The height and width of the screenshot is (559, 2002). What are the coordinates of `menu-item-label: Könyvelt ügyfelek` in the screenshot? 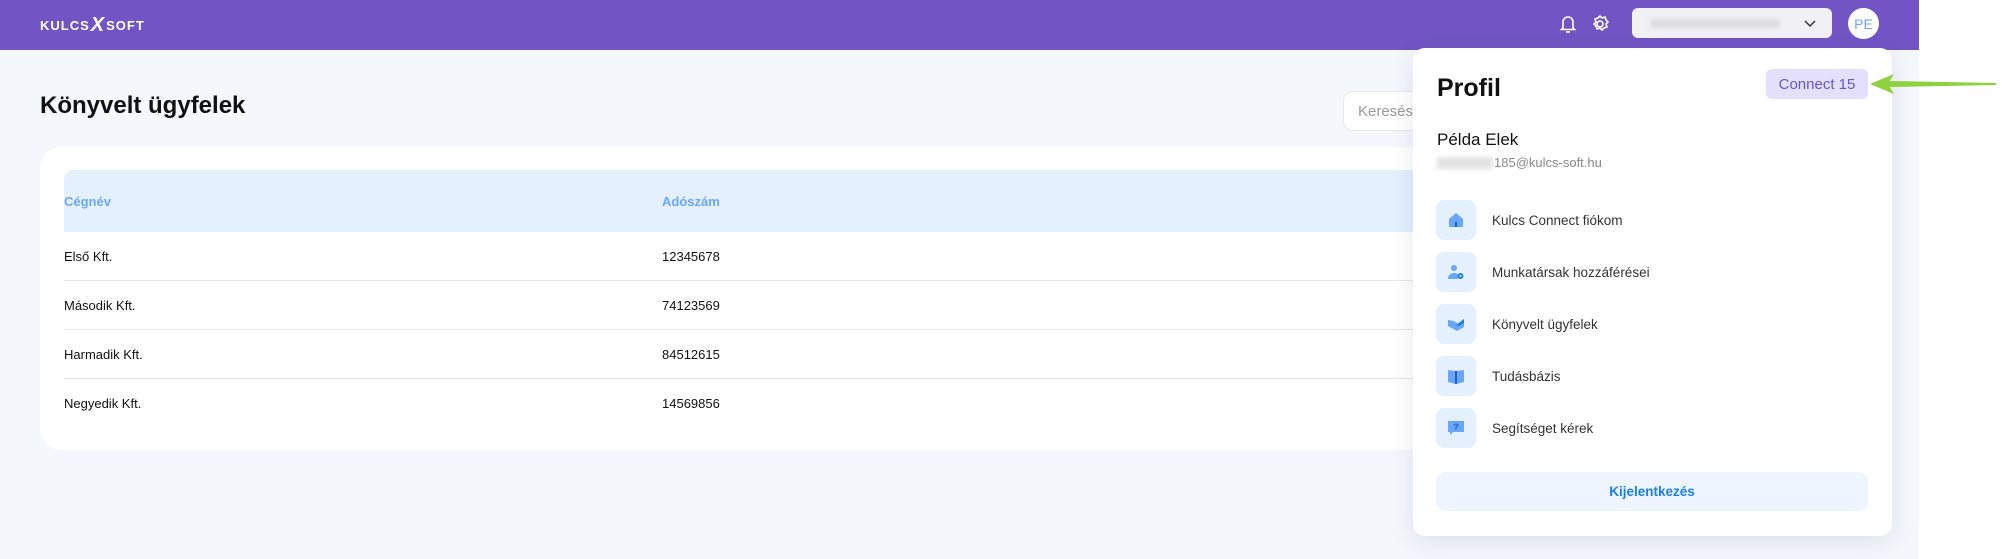 It's located at (1545, 324).